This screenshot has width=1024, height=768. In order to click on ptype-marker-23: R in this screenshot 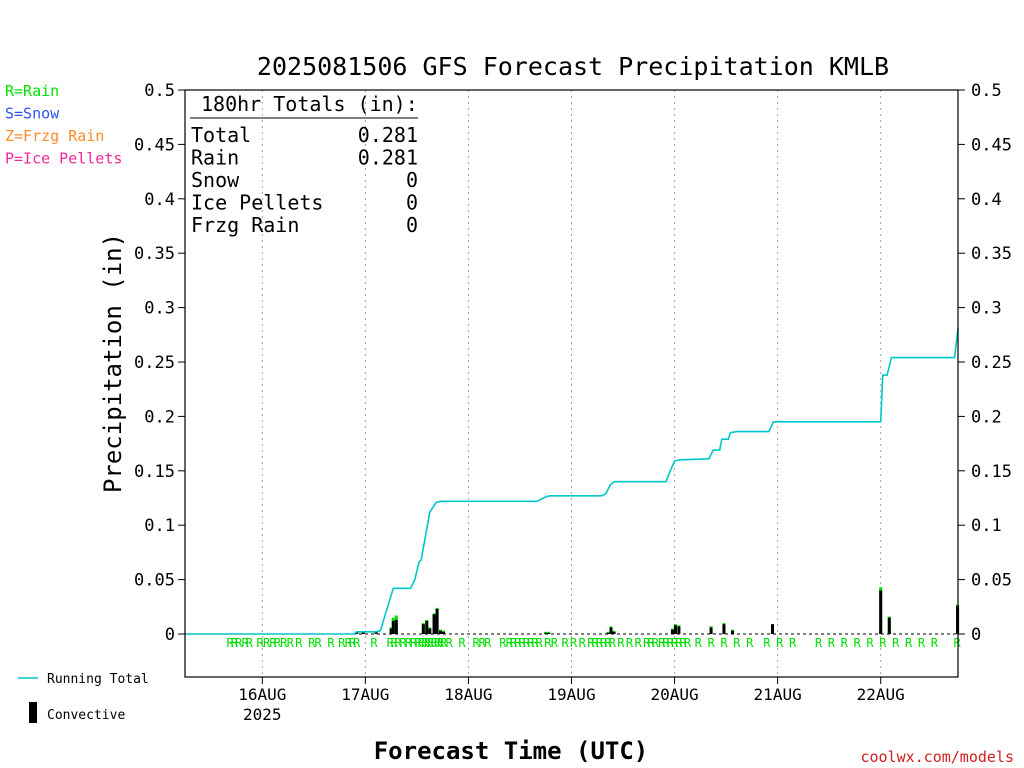, I will do `click(404, 643)`.